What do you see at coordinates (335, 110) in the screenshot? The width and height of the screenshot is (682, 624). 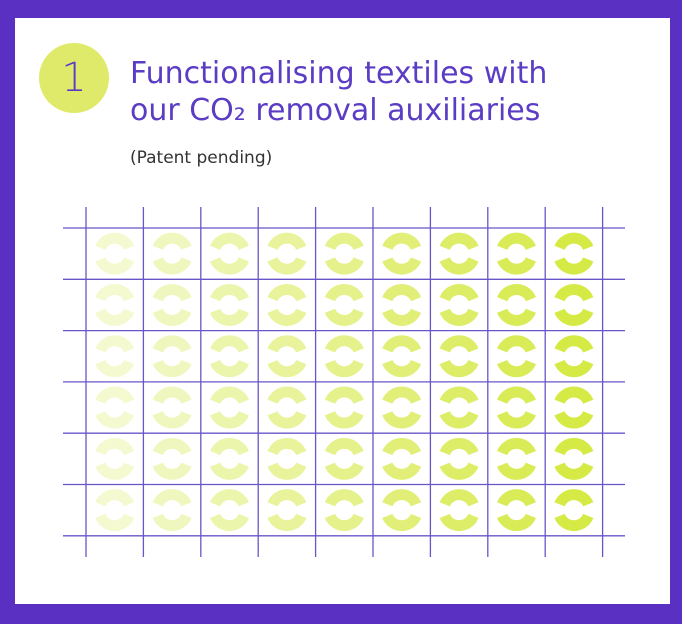 I see `title-line: our CO₂ removal auxiliaries` at bounding box center [335, 110].